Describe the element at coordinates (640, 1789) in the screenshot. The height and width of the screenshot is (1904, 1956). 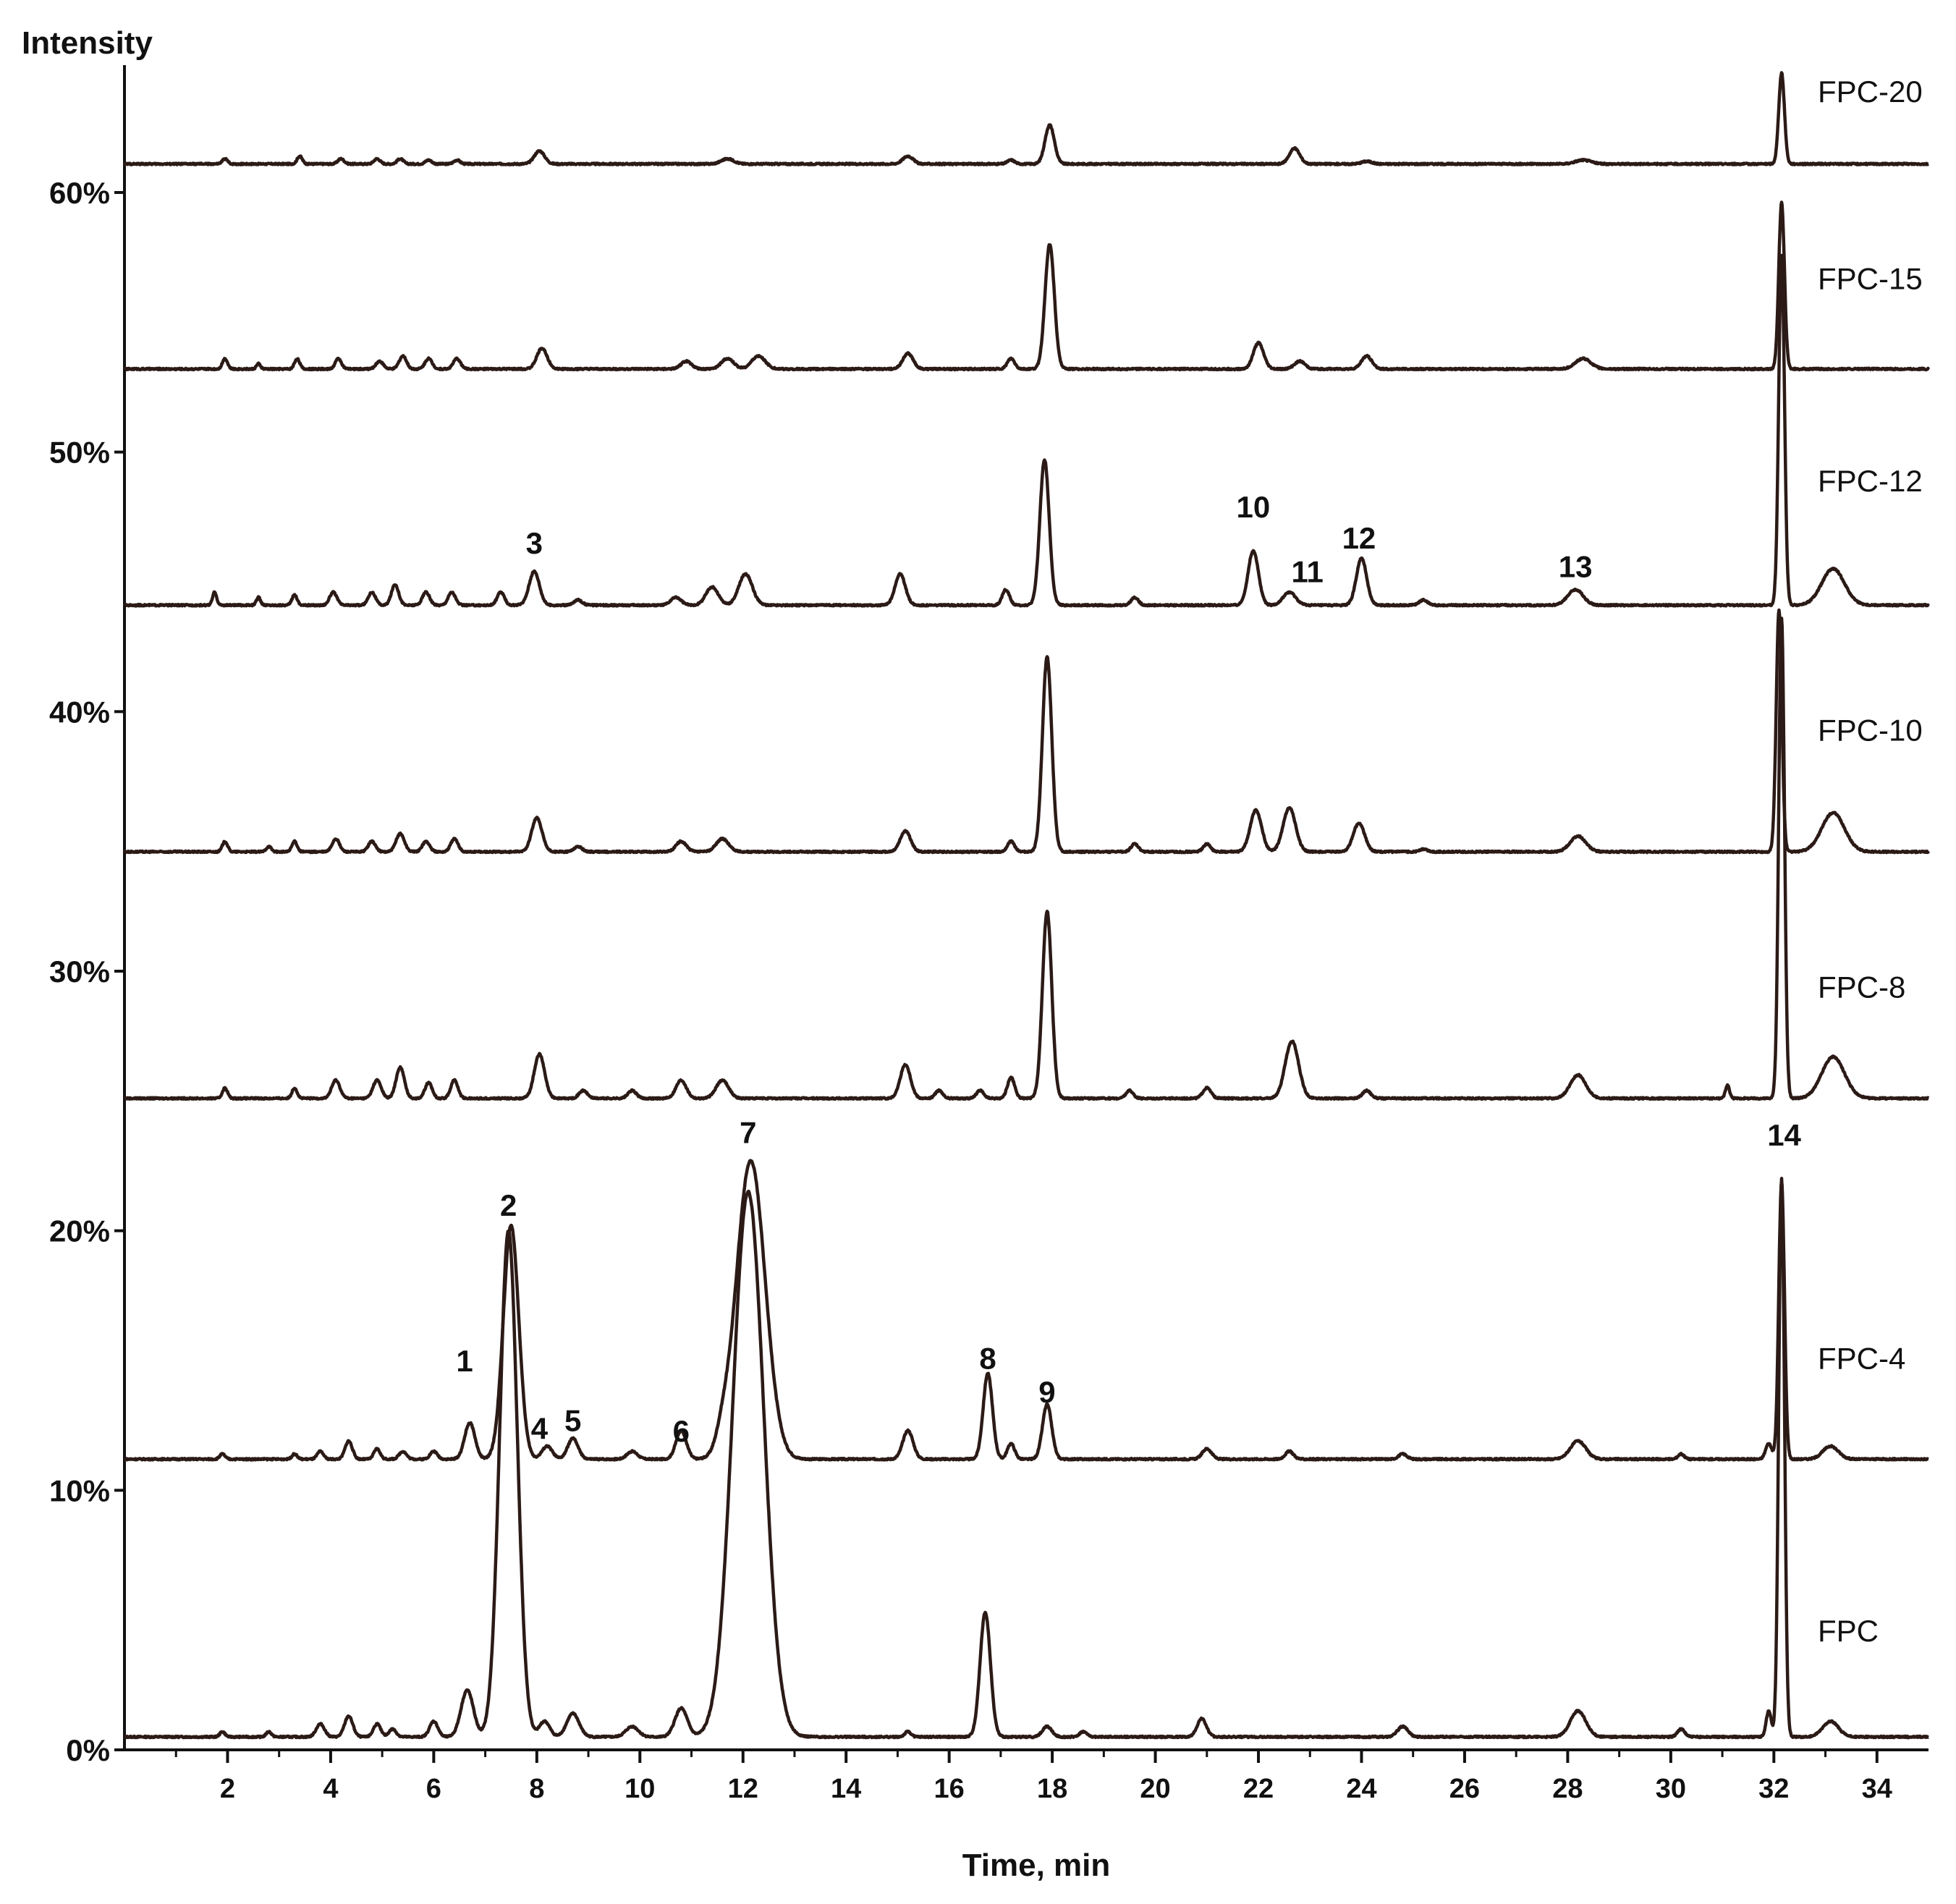
I see `x-tick-label: 10` at that location.